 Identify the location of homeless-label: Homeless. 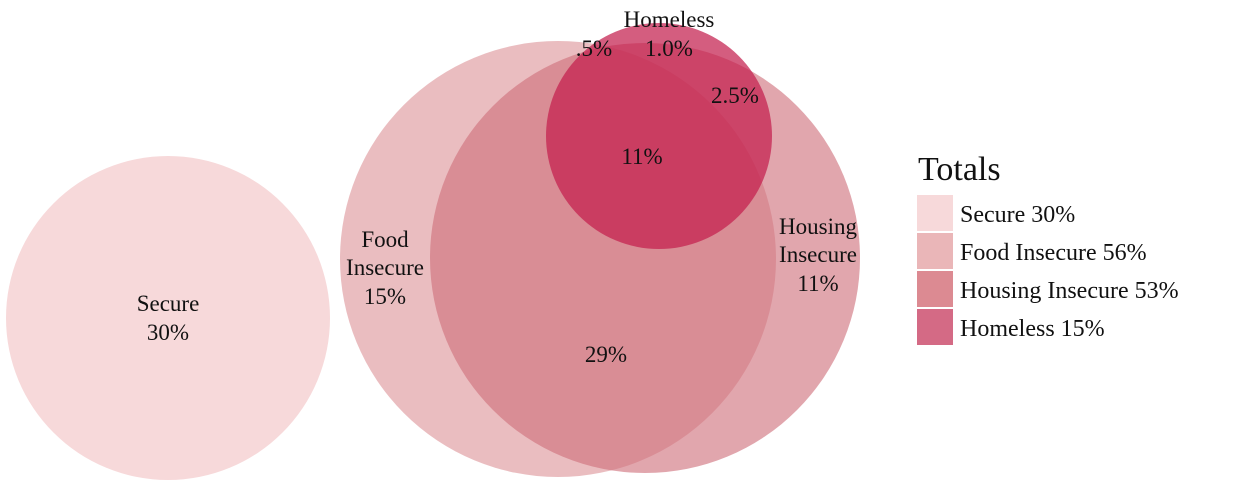
(669, 19).